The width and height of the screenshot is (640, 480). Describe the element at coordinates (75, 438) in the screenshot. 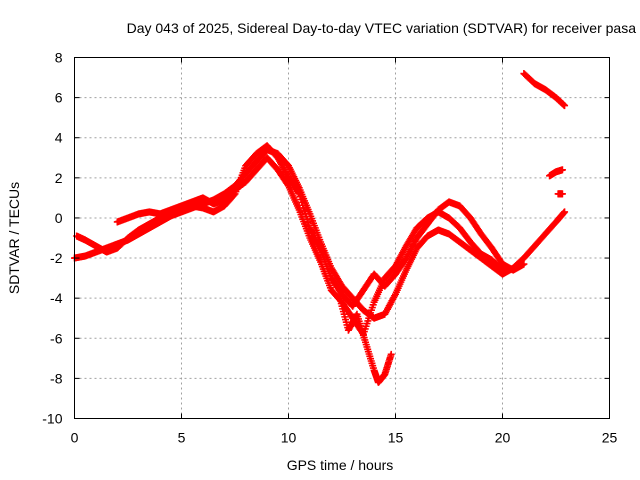

I see `x-tick-label: 0` at that location.